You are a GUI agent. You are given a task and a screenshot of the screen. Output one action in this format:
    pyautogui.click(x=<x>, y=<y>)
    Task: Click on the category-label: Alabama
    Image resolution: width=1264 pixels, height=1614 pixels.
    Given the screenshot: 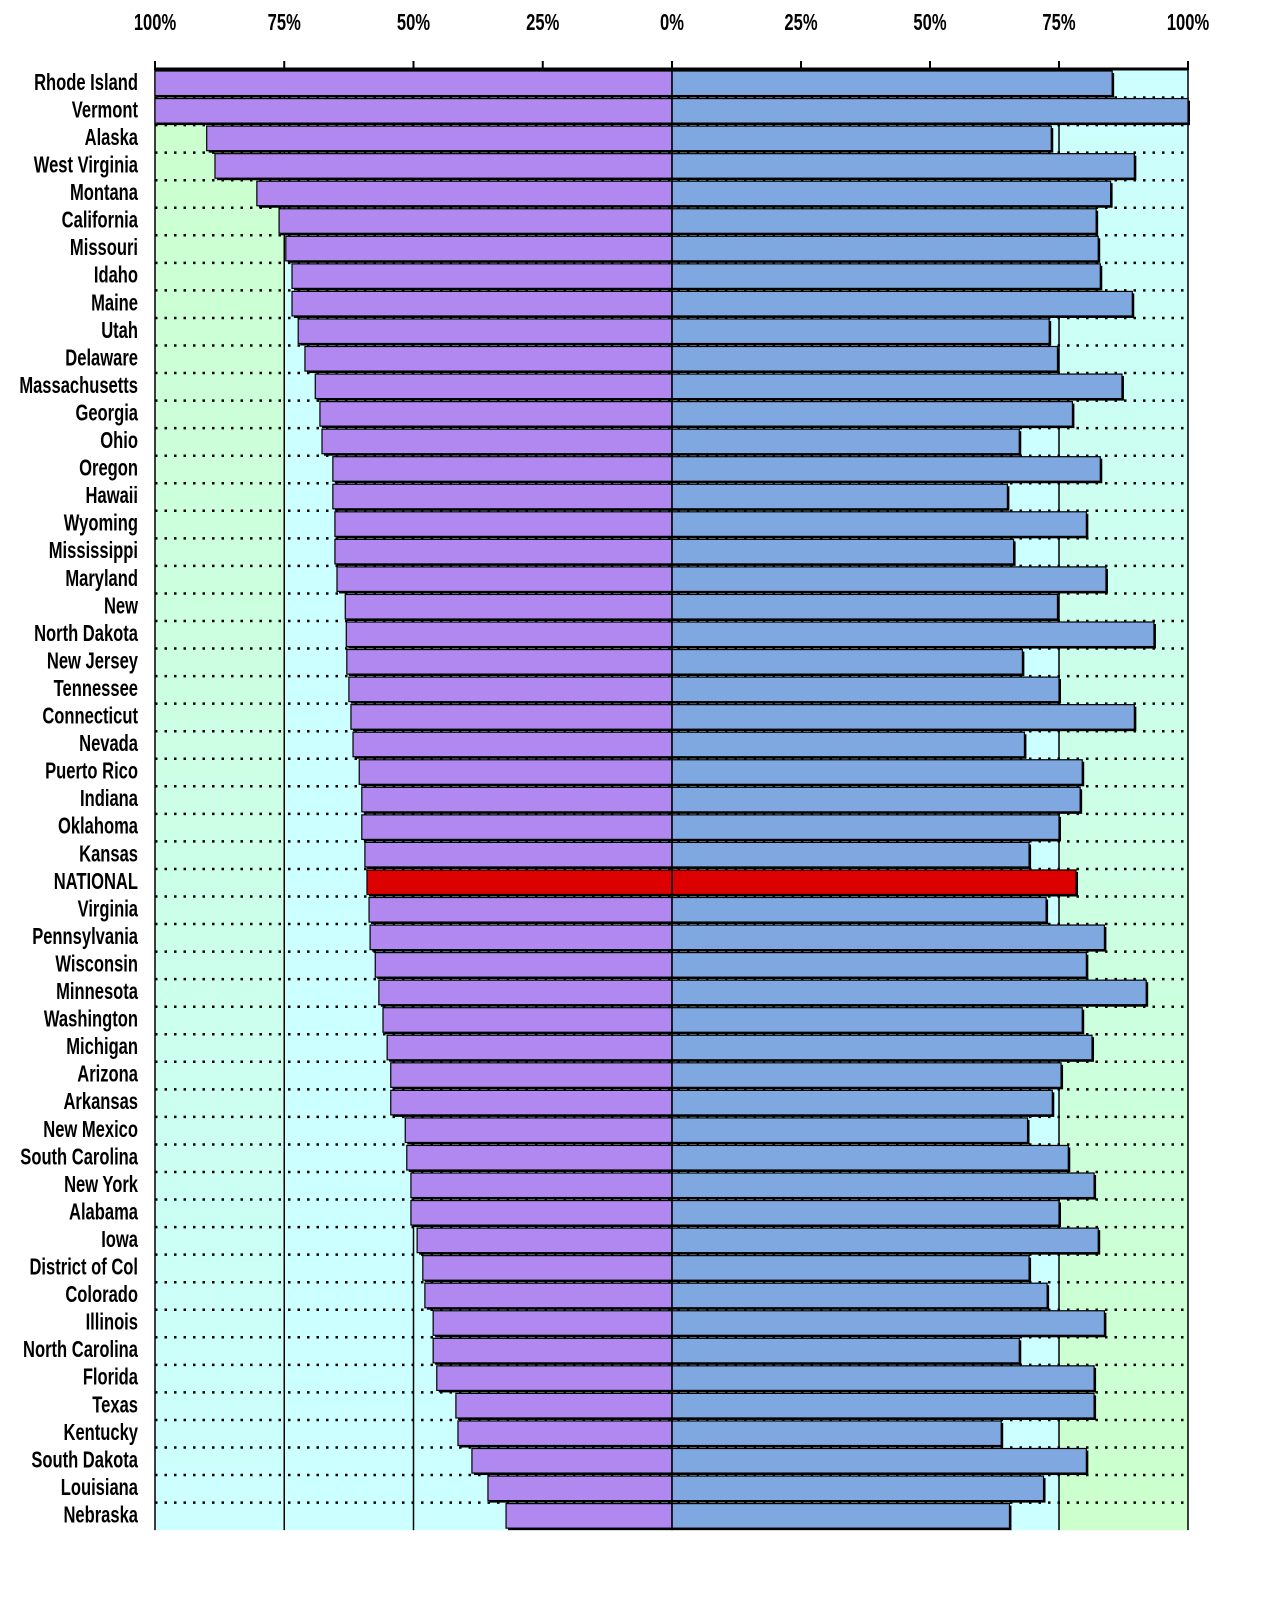 What is the action you would take?
    pyautogui.click(x=104, y=1212)
    